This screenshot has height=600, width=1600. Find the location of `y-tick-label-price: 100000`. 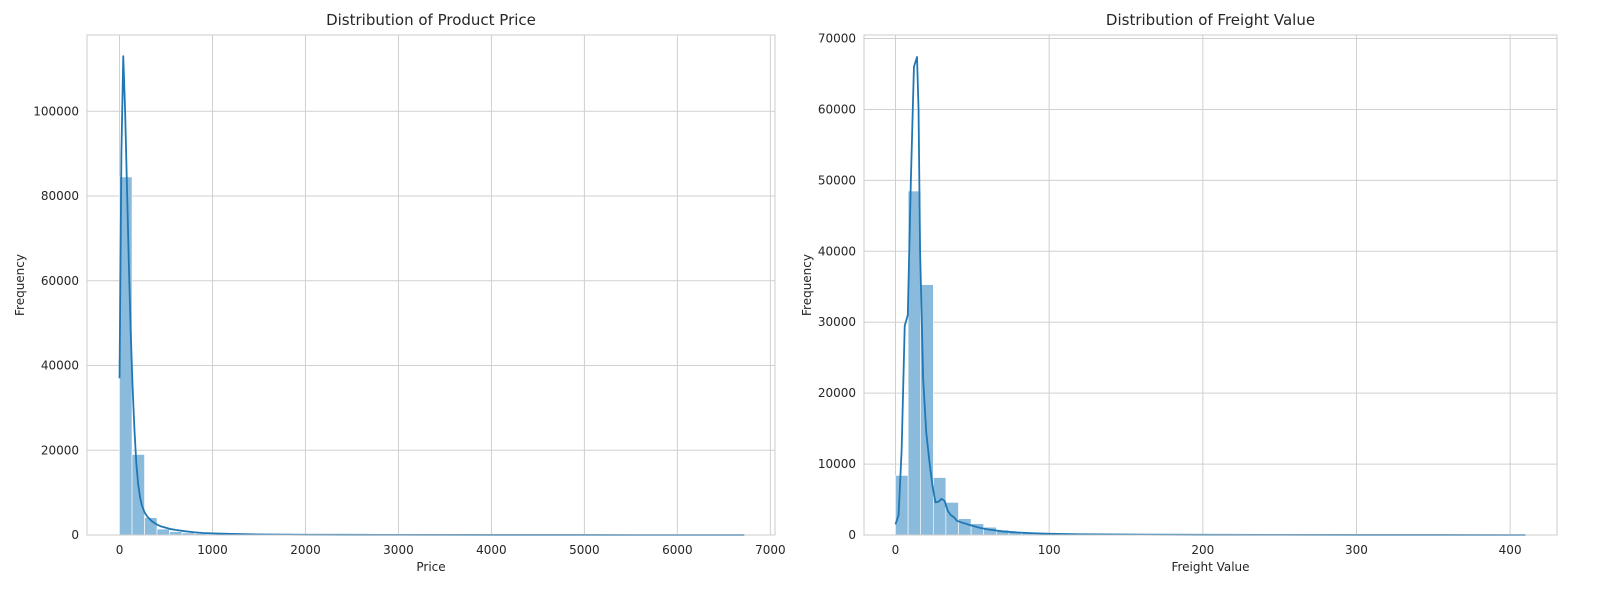

y-tick-label-price: 100000 is located at coordinates (56, 111).